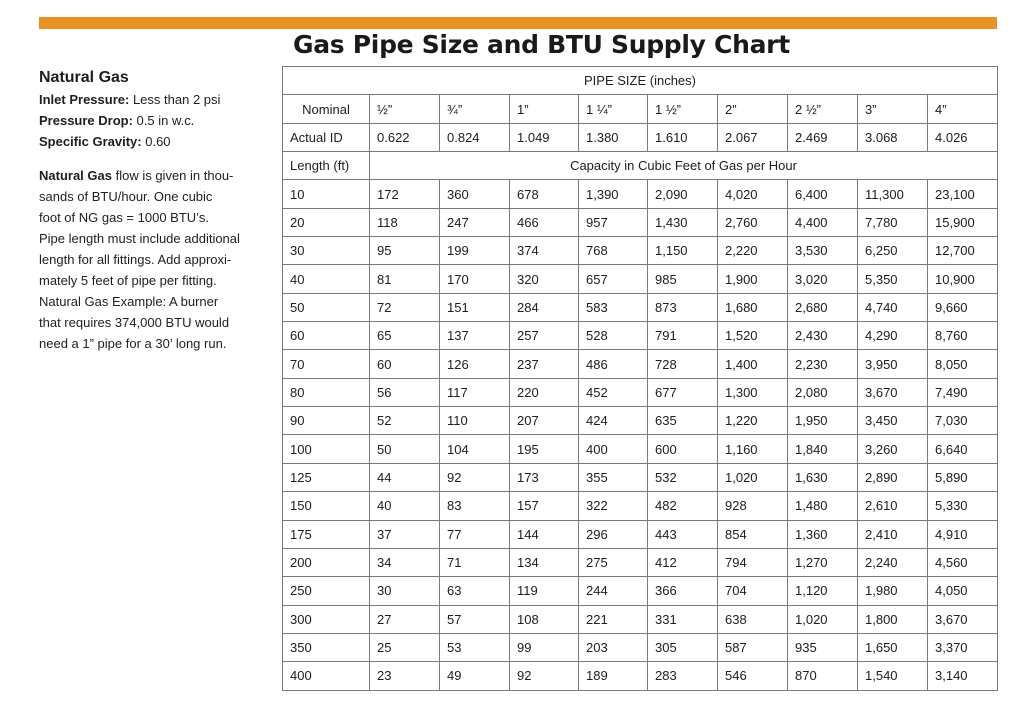  What do you see at coordinates (404, 506) in the screenshot?
I see `capacity-cell: 40` at bounding box center [404, 506].